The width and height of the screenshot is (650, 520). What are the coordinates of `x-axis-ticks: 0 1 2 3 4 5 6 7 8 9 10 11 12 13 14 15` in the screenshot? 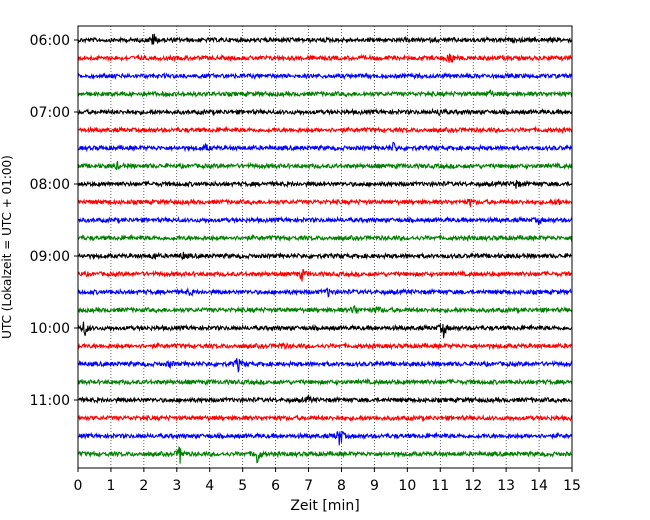 It's located at (327, 481).